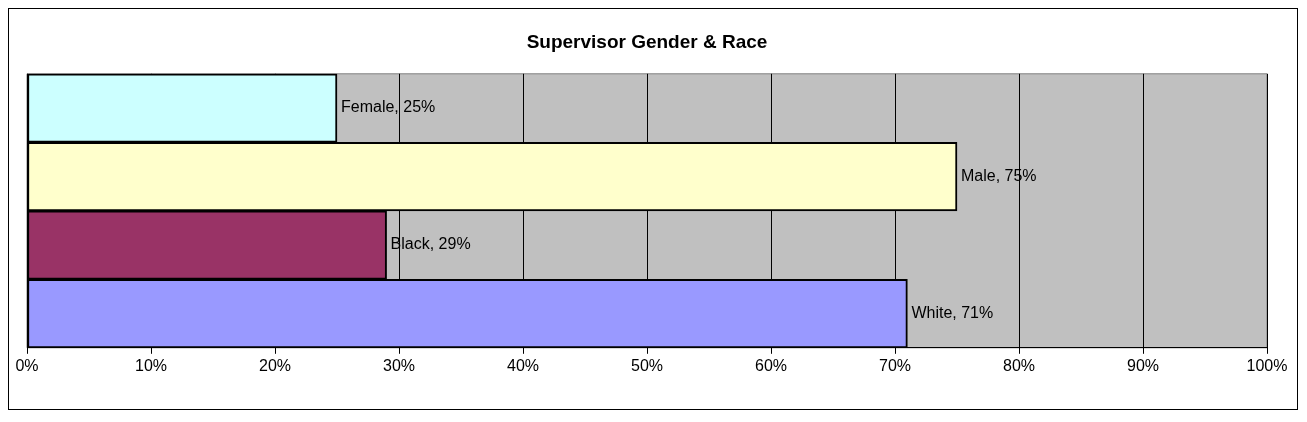  What do you see at coordinates (275, 365) in the screenshot?
I see `x-tick-label: 20%` at bounding box center [275, 365].